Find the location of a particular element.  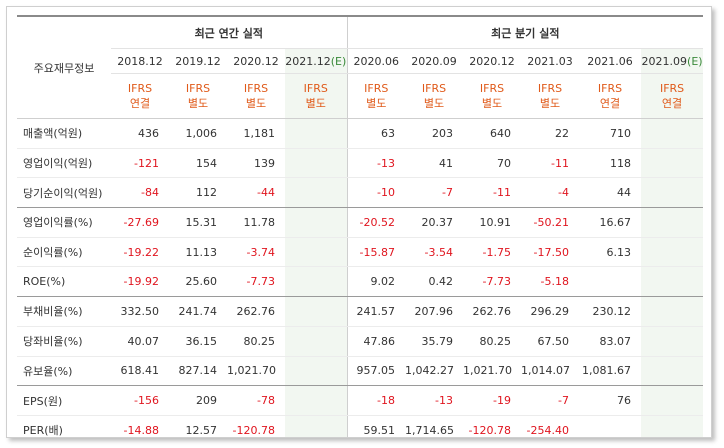

table-cell: 209 is located at coordinates (198, 400).